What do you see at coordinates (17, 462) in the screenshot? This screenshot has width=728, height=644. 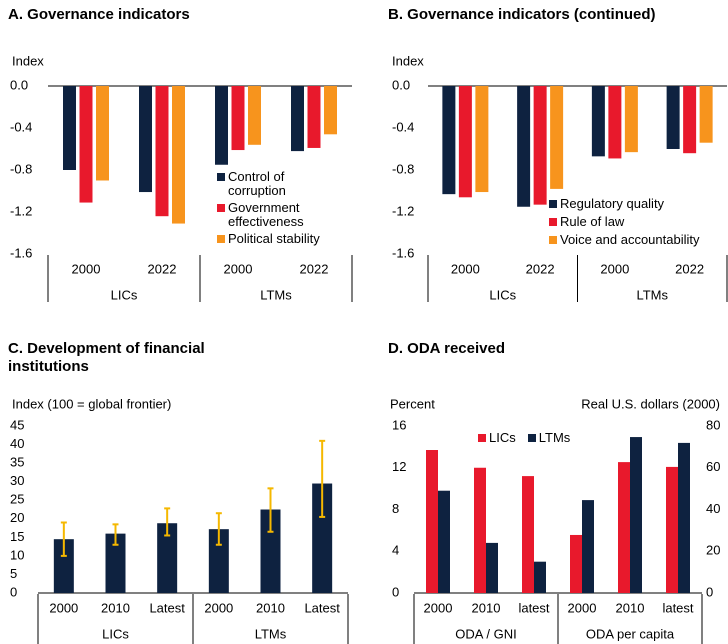 I see `y-tick-label: 35` at bounding box center [17, 462].